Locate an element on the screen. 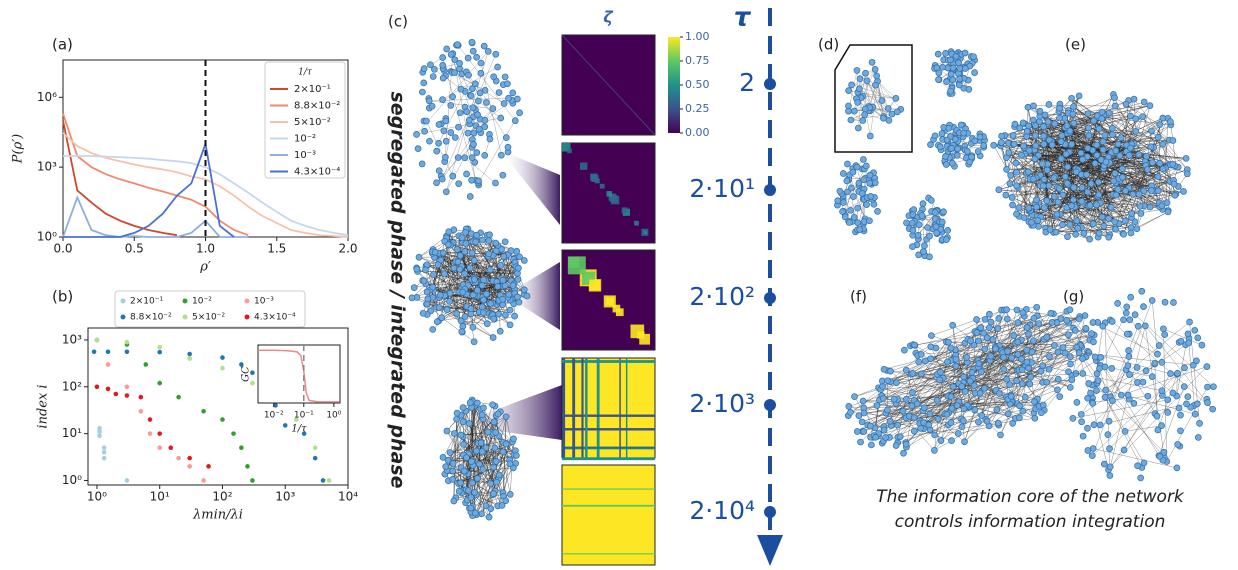 The image size is (1238, 570). x-tick-label: 0.0 is located at coordinates (62, 249).